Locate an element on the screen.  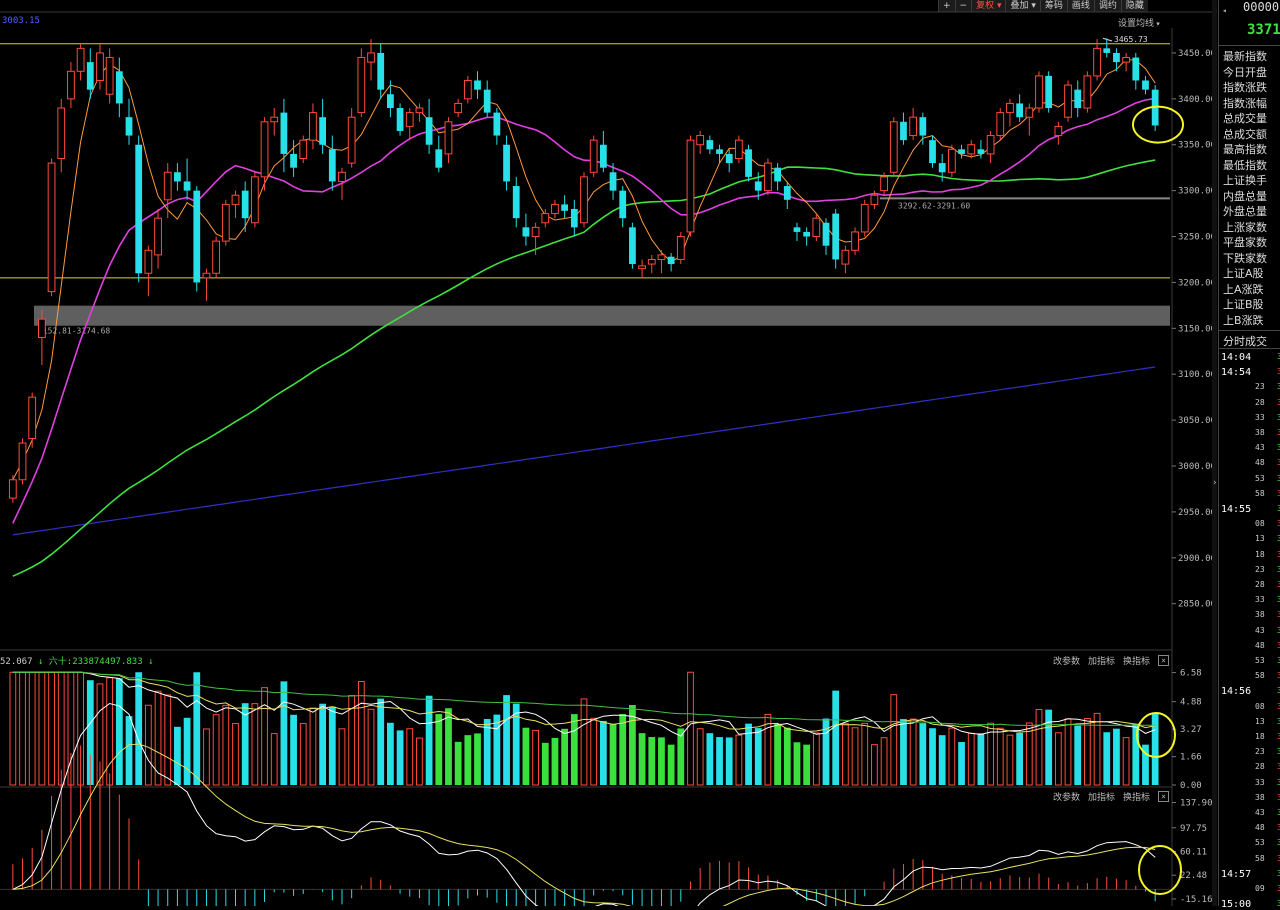
macd-add-indicator-button: 加指标 is located at coordinates (1102, 798).